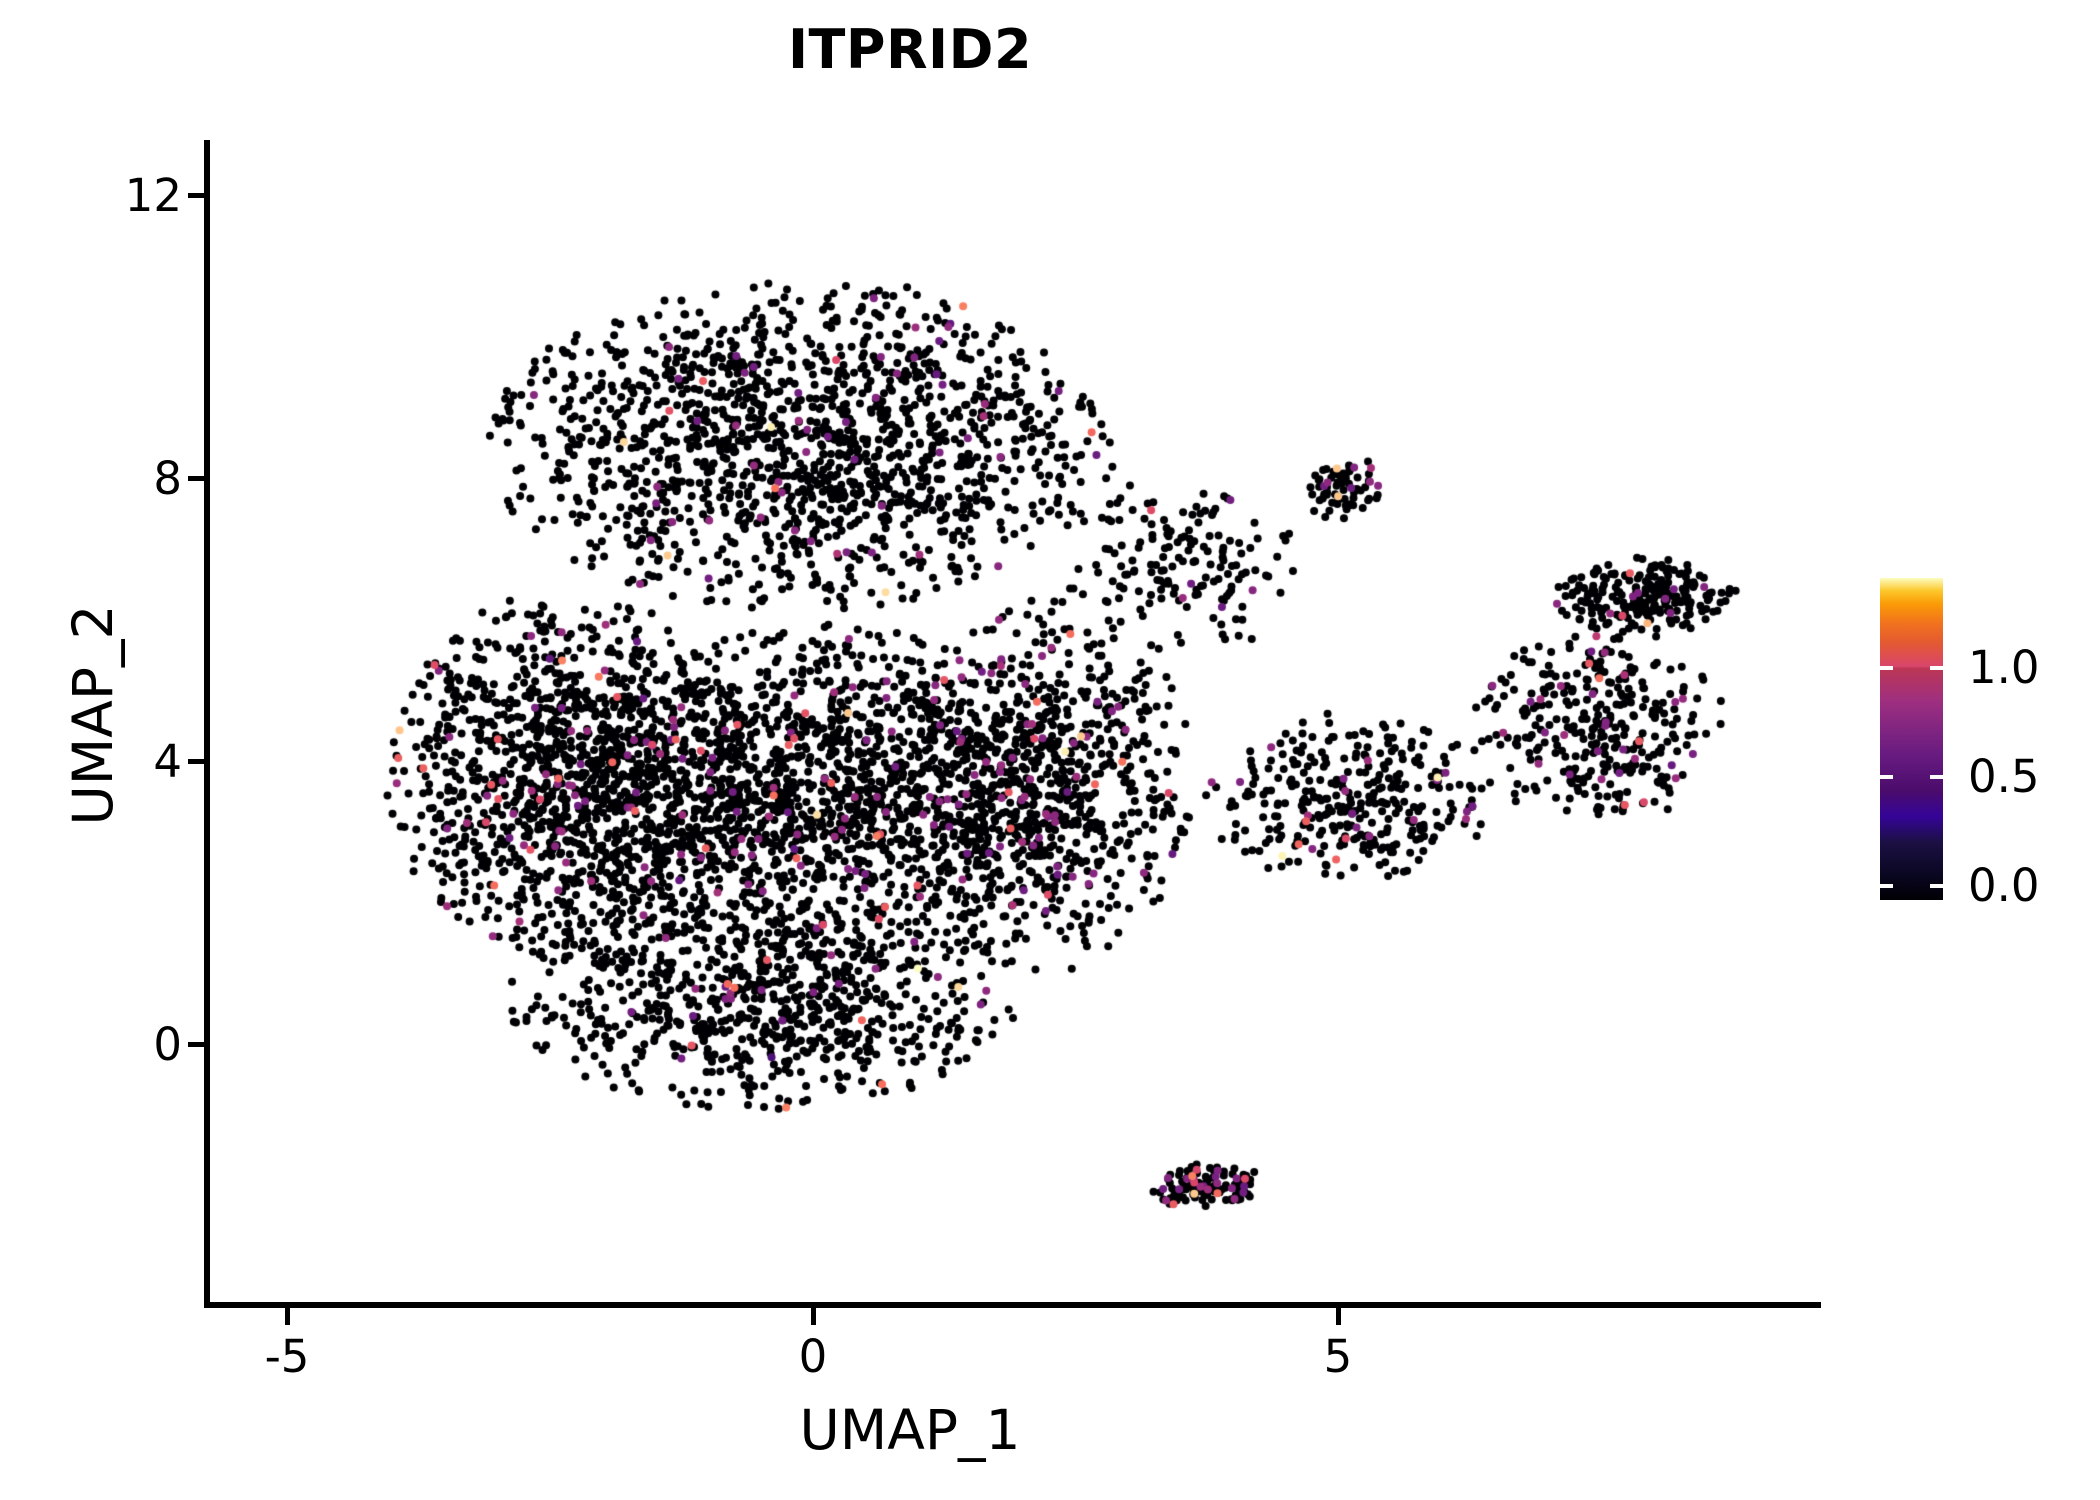 The height and width of the screenshot is (1500, 2100). What do you see at coordinates (1012, 1305) in the screenshot?
I see `x-axis-spine` at bounding box center [1012, 1305].